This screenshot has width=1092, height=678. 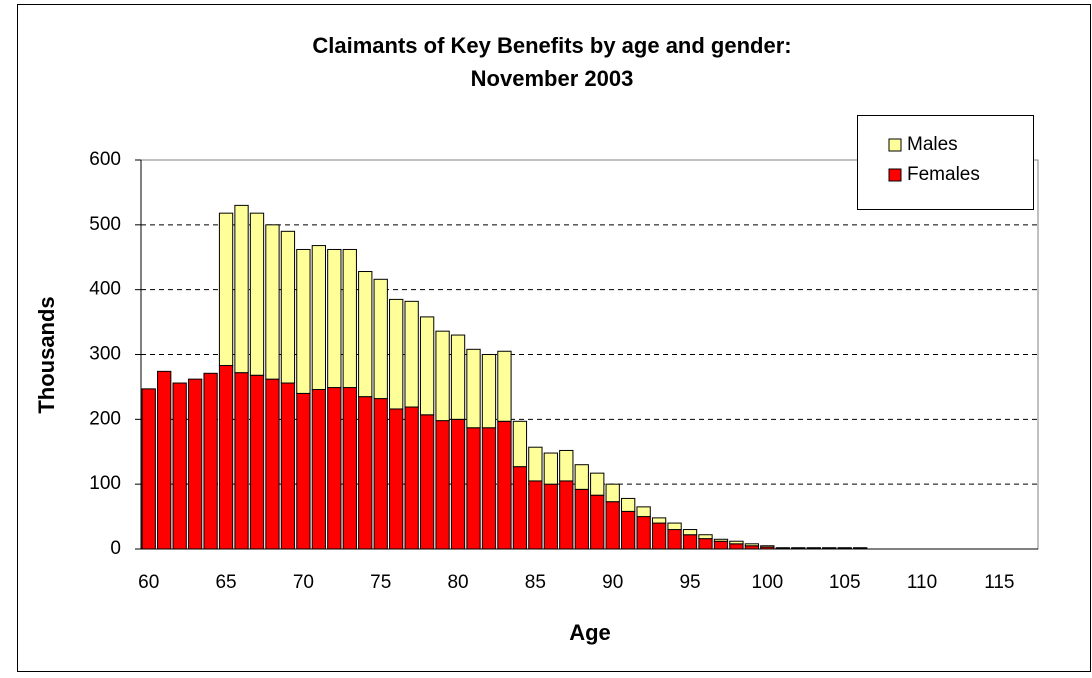 I want to click on legend-label: Males, so click(x=932, y=144).